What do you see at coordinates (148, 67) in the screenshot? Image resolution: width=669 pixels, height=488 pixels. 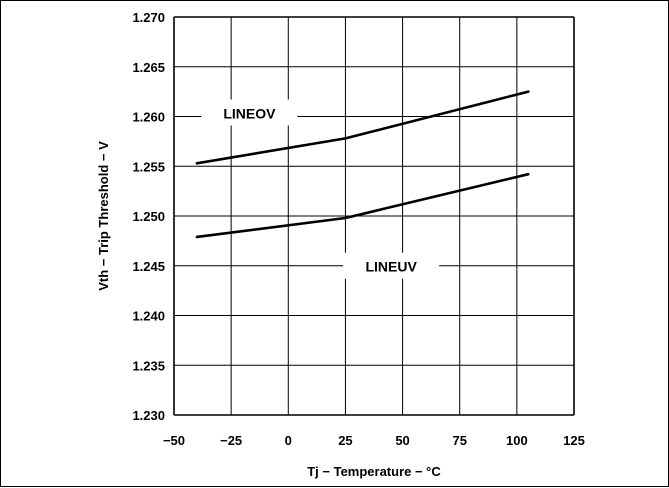 I see `y-tick-label: 1.265` at bounding box center [148, 67].